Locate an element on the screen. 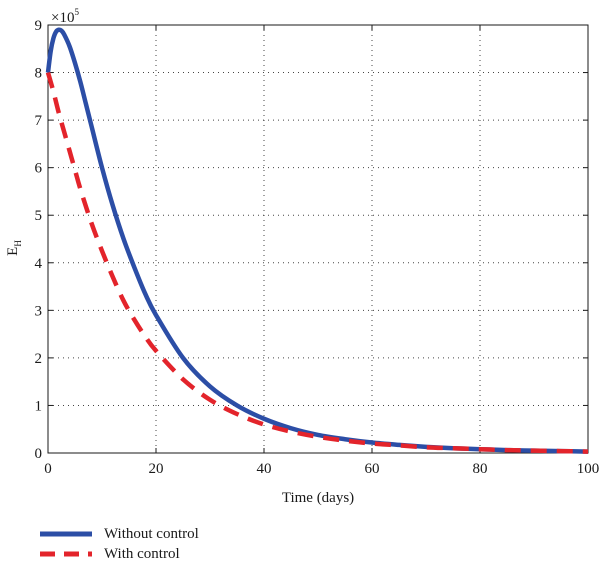 Image resolution: width=600 pixels, height=565 pixels. legend-swatch-dashed is located at coordinates (66, 554).